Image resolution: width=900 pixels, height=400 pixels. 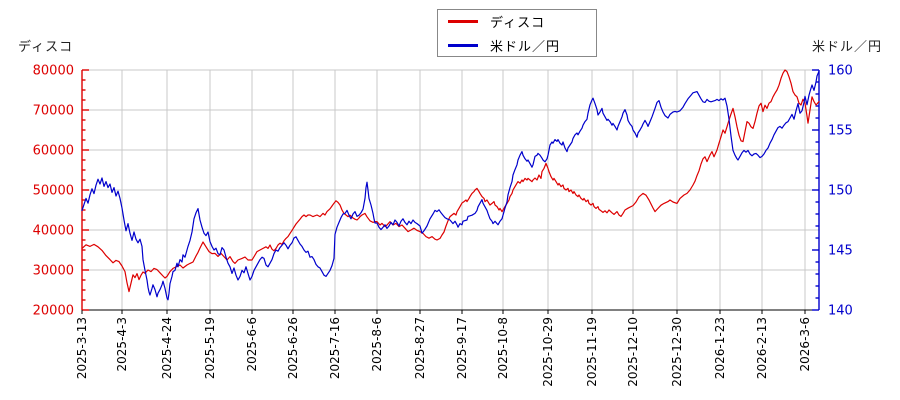 I want to click on right-axis-tick-label: 155, so click(x=840, y=131).